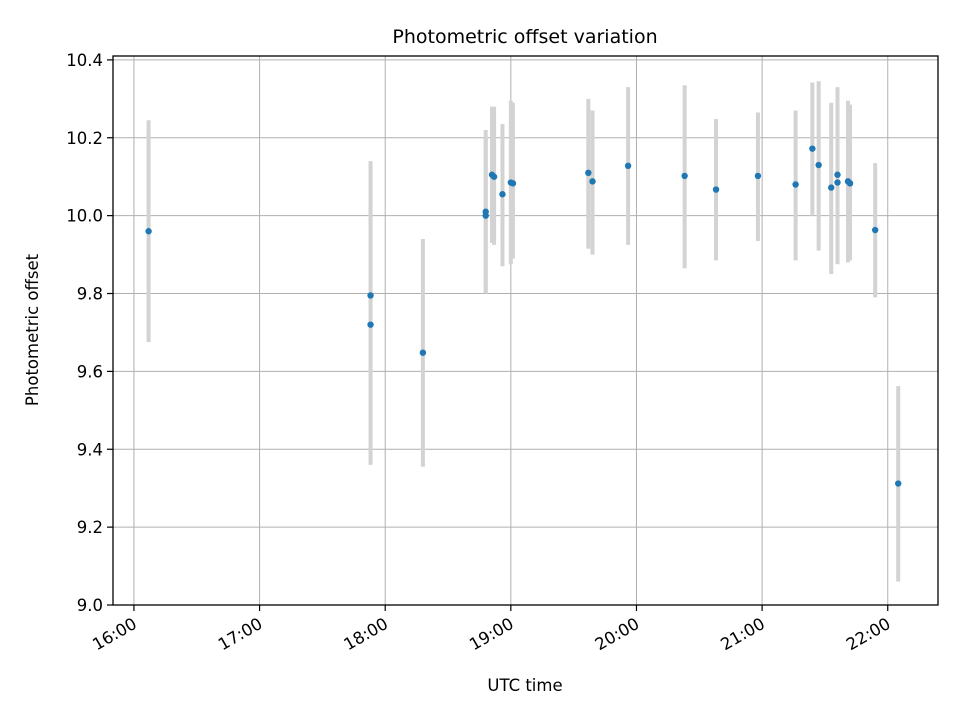  What do you see at coordinates (90, 605) in the screenshot?
I see `y-tick-label: 9.0` at bounding box center [90, 605].